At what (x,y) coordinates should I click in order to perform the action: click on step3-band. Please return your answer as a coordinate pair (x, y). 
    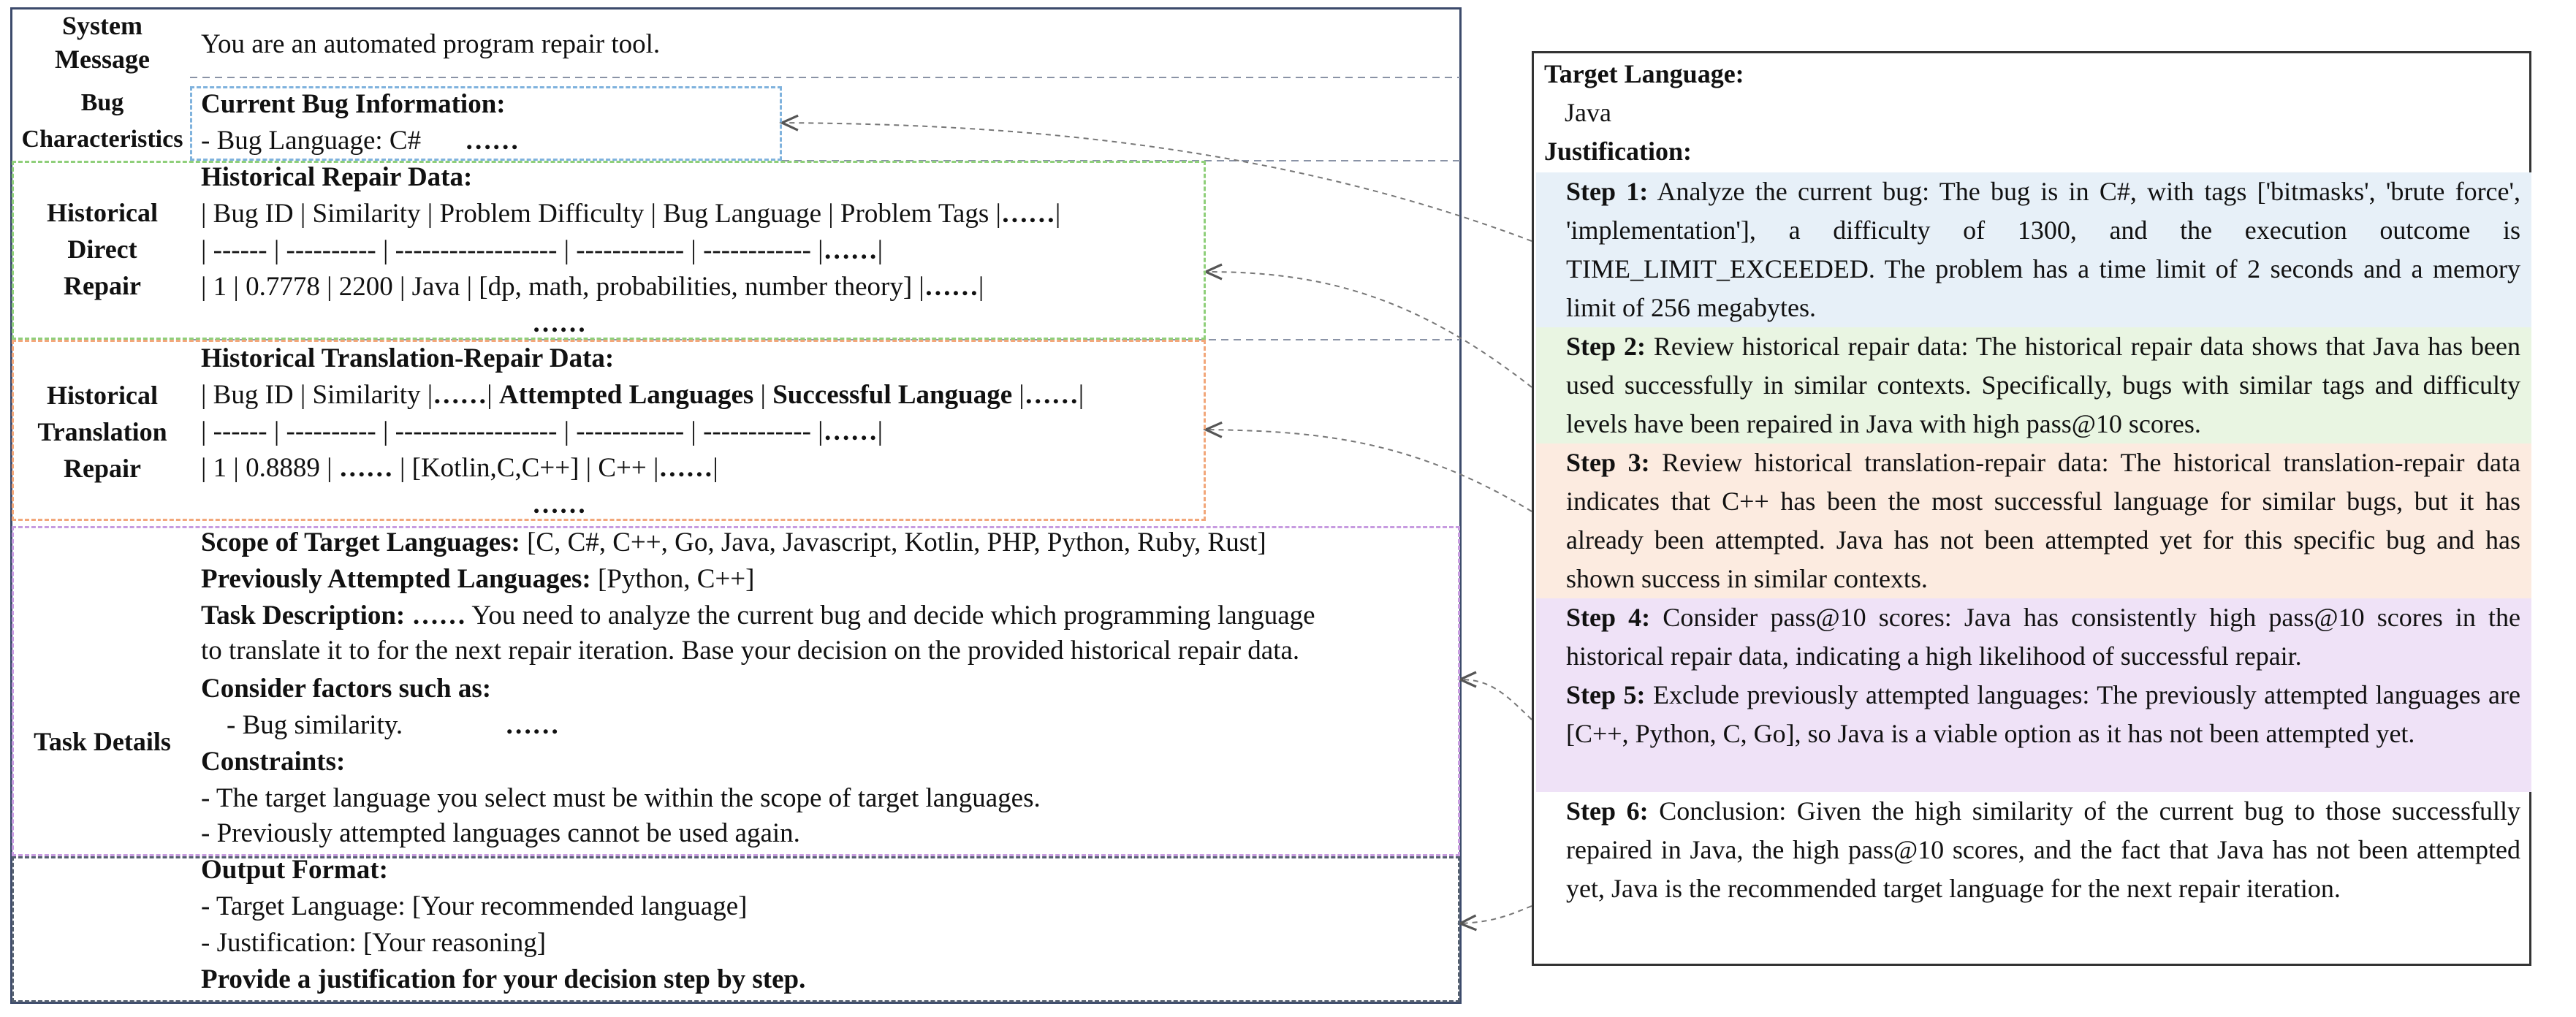
    Looking at the image, I should click on (2033, 520).